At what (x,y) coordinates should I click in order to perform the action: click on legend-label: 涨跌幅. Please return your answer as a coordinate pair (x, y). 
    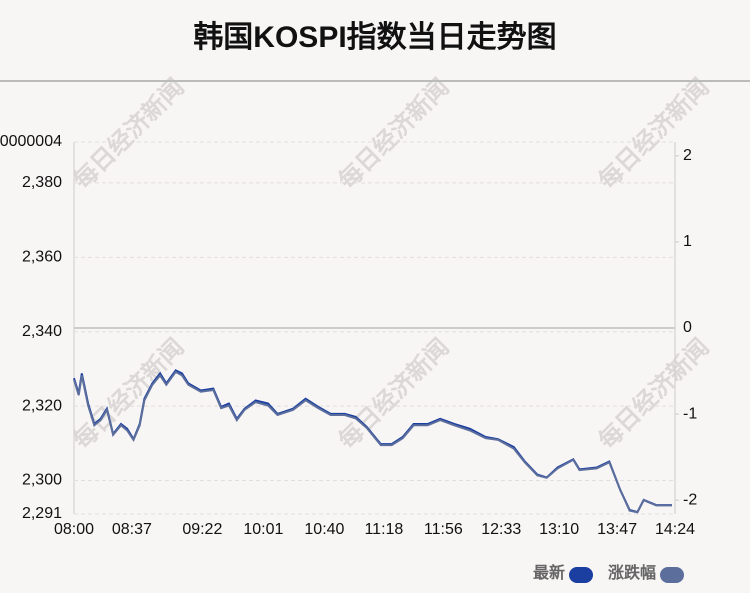
    Looking at the image, I should click on (632, 572).